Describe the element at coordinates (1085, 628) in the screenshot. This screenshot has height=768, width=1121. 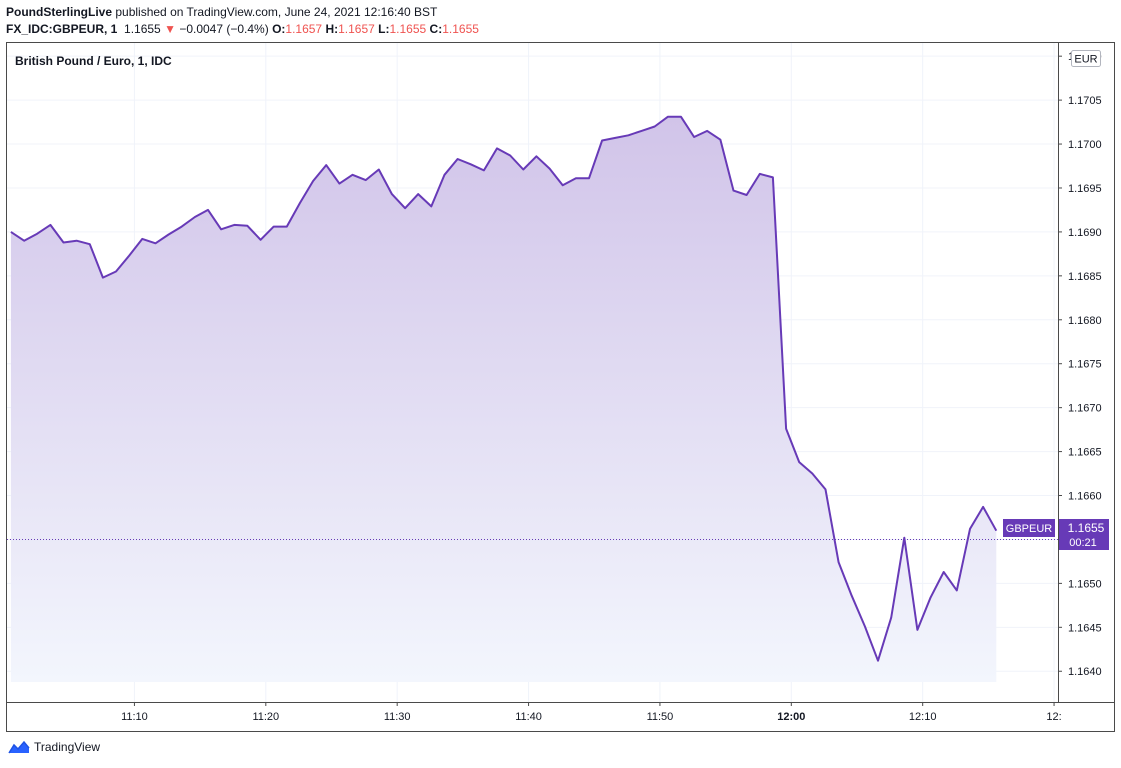
I see `y-tick-label: 1.1645` at that location.